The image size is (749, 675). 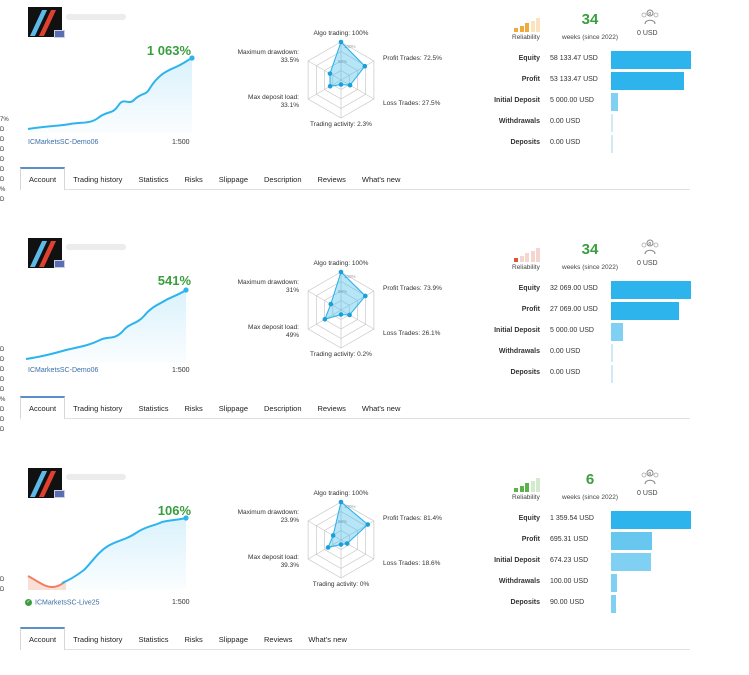 What do you see at coordinates (525, 602) in the screenshot?
I see `stat-label: Deposits` at bounding box center [525, 602].